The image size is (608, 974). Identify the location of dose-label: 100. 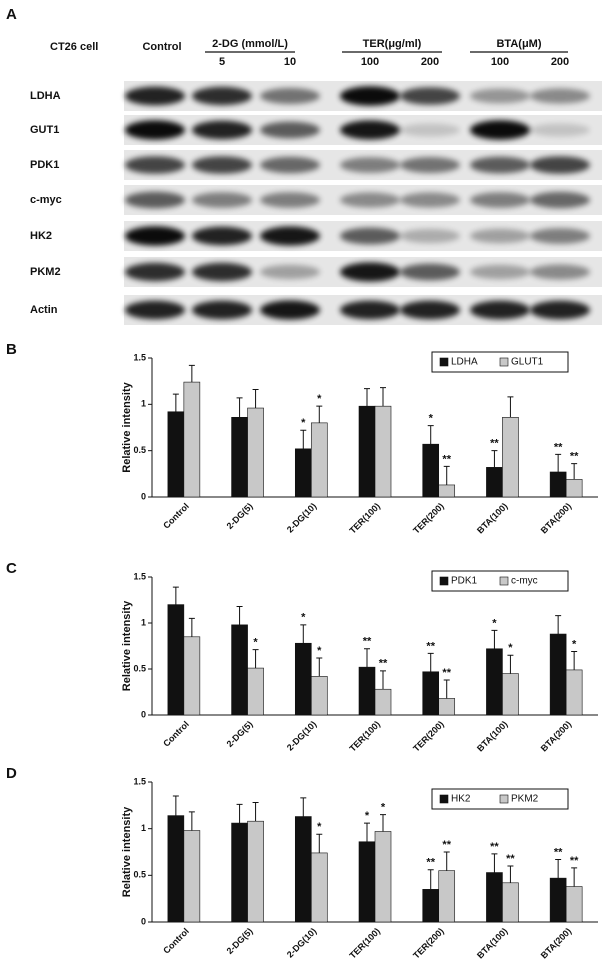
(500, 62).